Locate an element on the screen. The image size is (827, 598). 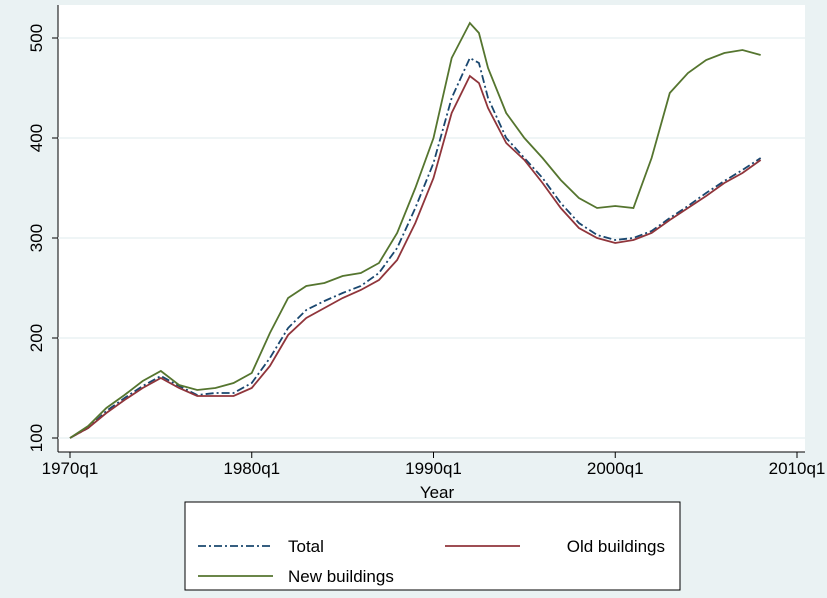
y-tick-label: 400 is located at coordinates (36, 138).